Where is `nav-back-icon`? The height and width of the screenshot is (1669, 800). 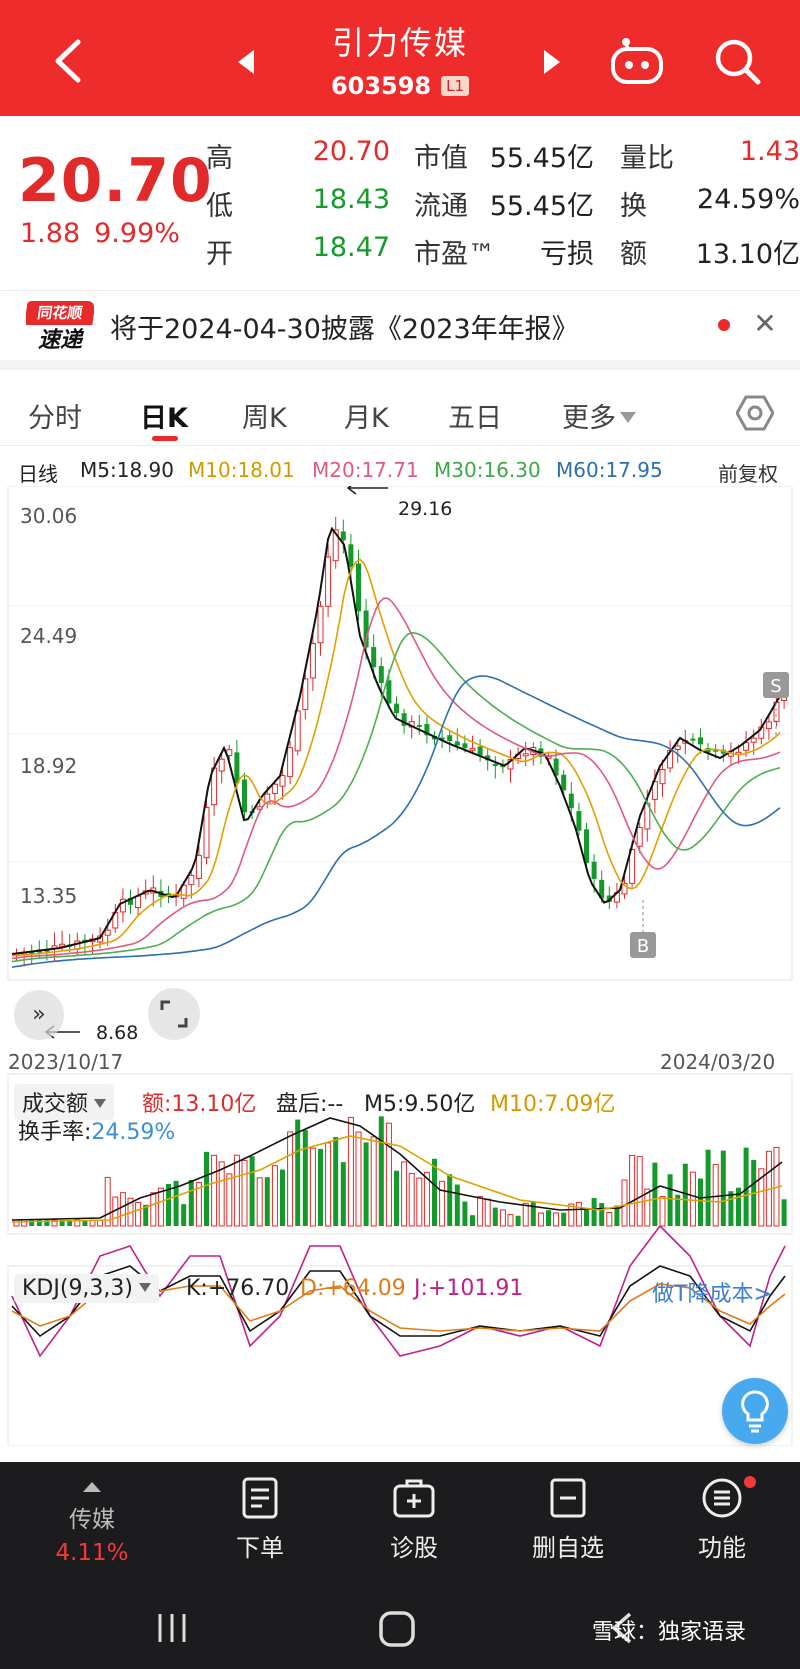
nav-back-icon is located at coordinates (621, 1628).